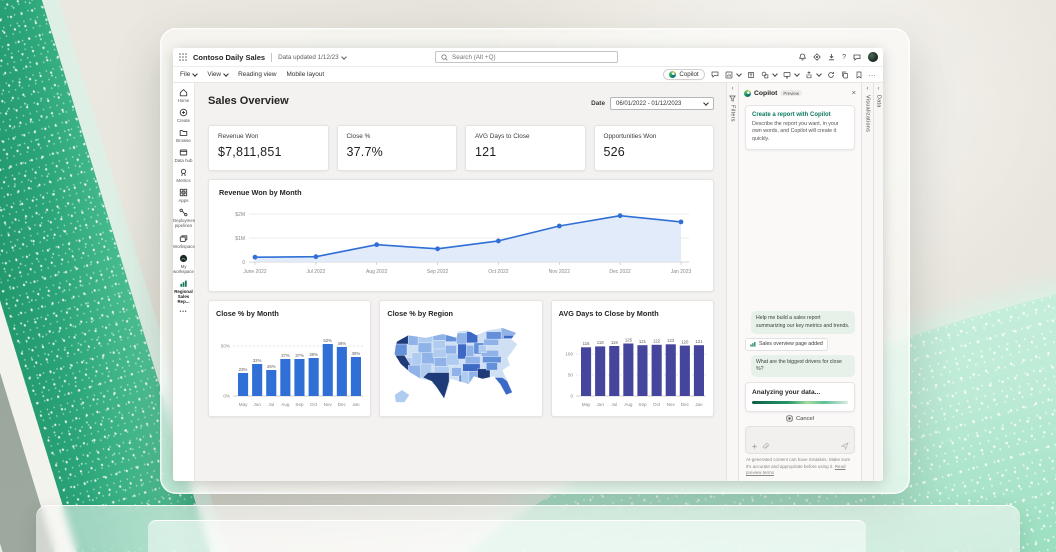 The image size is (1056, 552). What do you see at coordinates (662, 103) in the screenshot?
I see `date-range-dropdown: 06/01/2022 - 01/12/2023` at bounding box center [662, 103].